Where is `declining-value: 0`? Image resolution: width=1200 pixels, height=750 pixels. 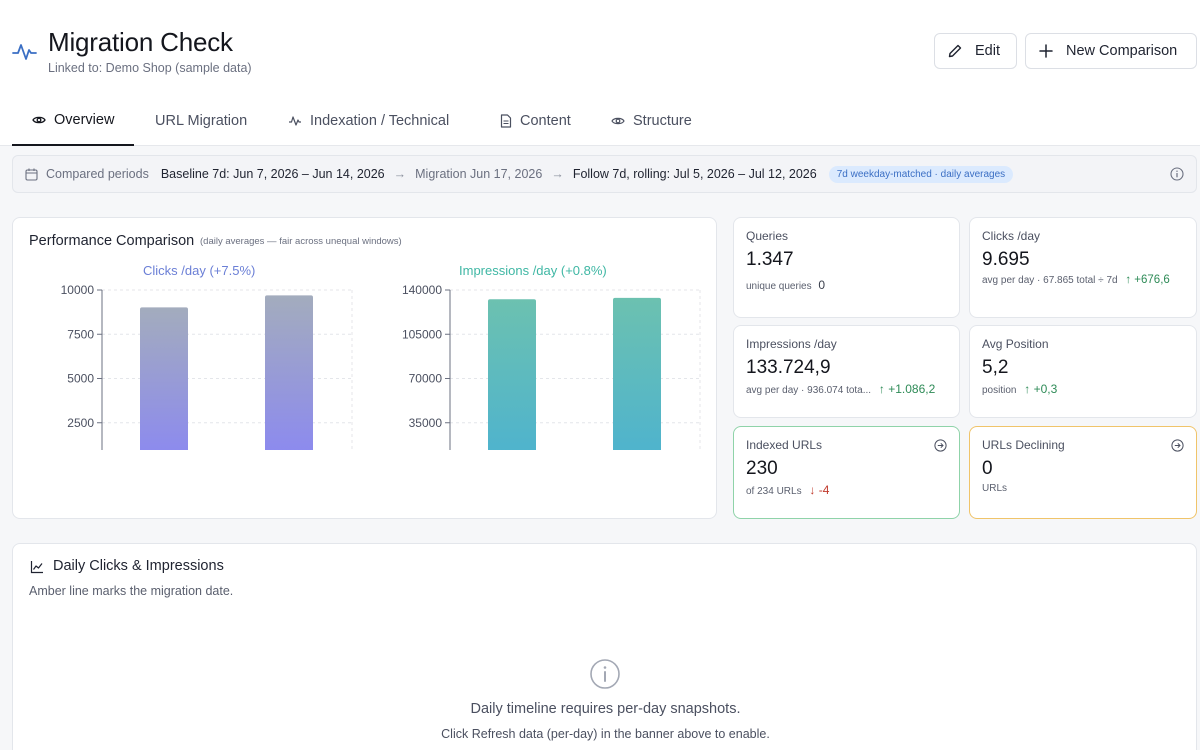 declining-value: 0 is located at coordinates (987, 468).